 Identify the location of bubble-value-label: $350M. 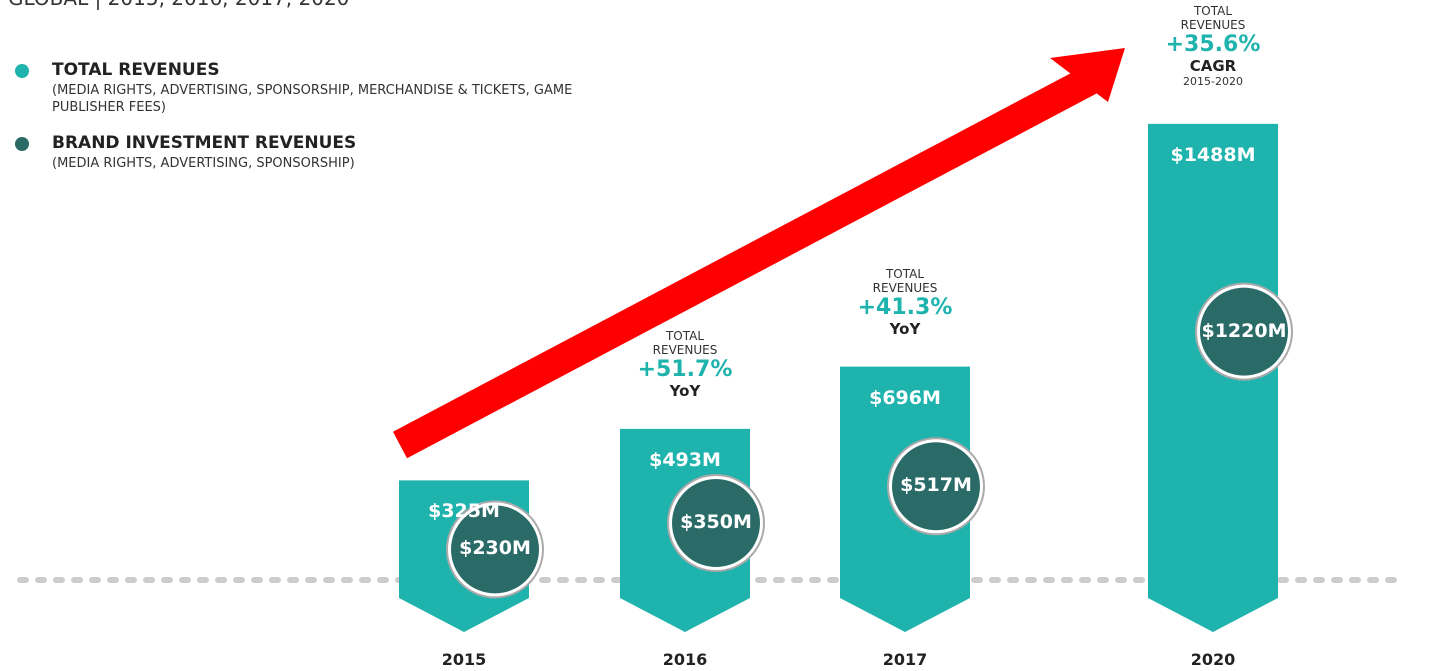
(716, 522).